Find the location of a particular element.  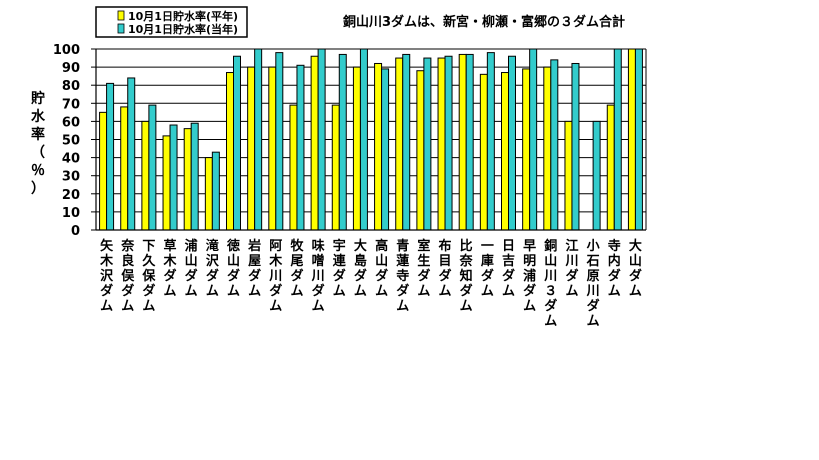

category-label: 日吉ダム is located at coordinates (508, 269).